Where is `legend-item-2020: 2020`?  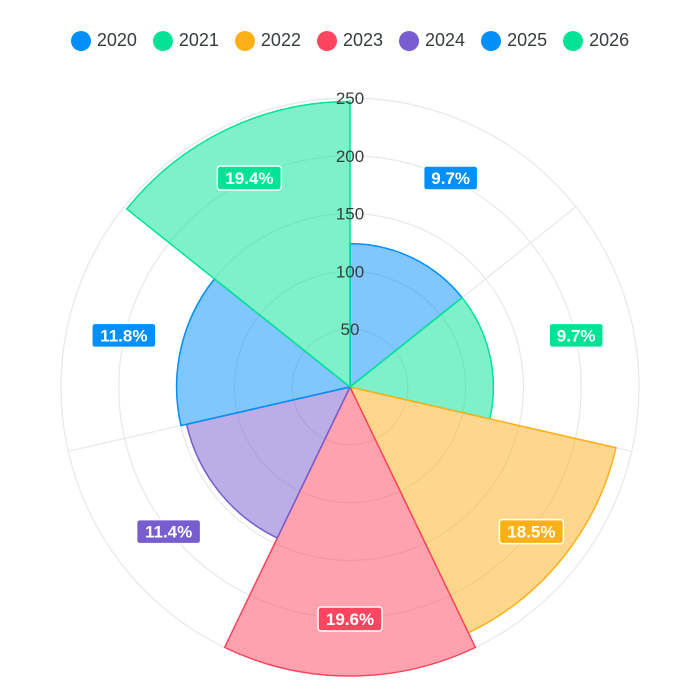 legend-item-2020: 2020 is located at coordinates (103, 40).